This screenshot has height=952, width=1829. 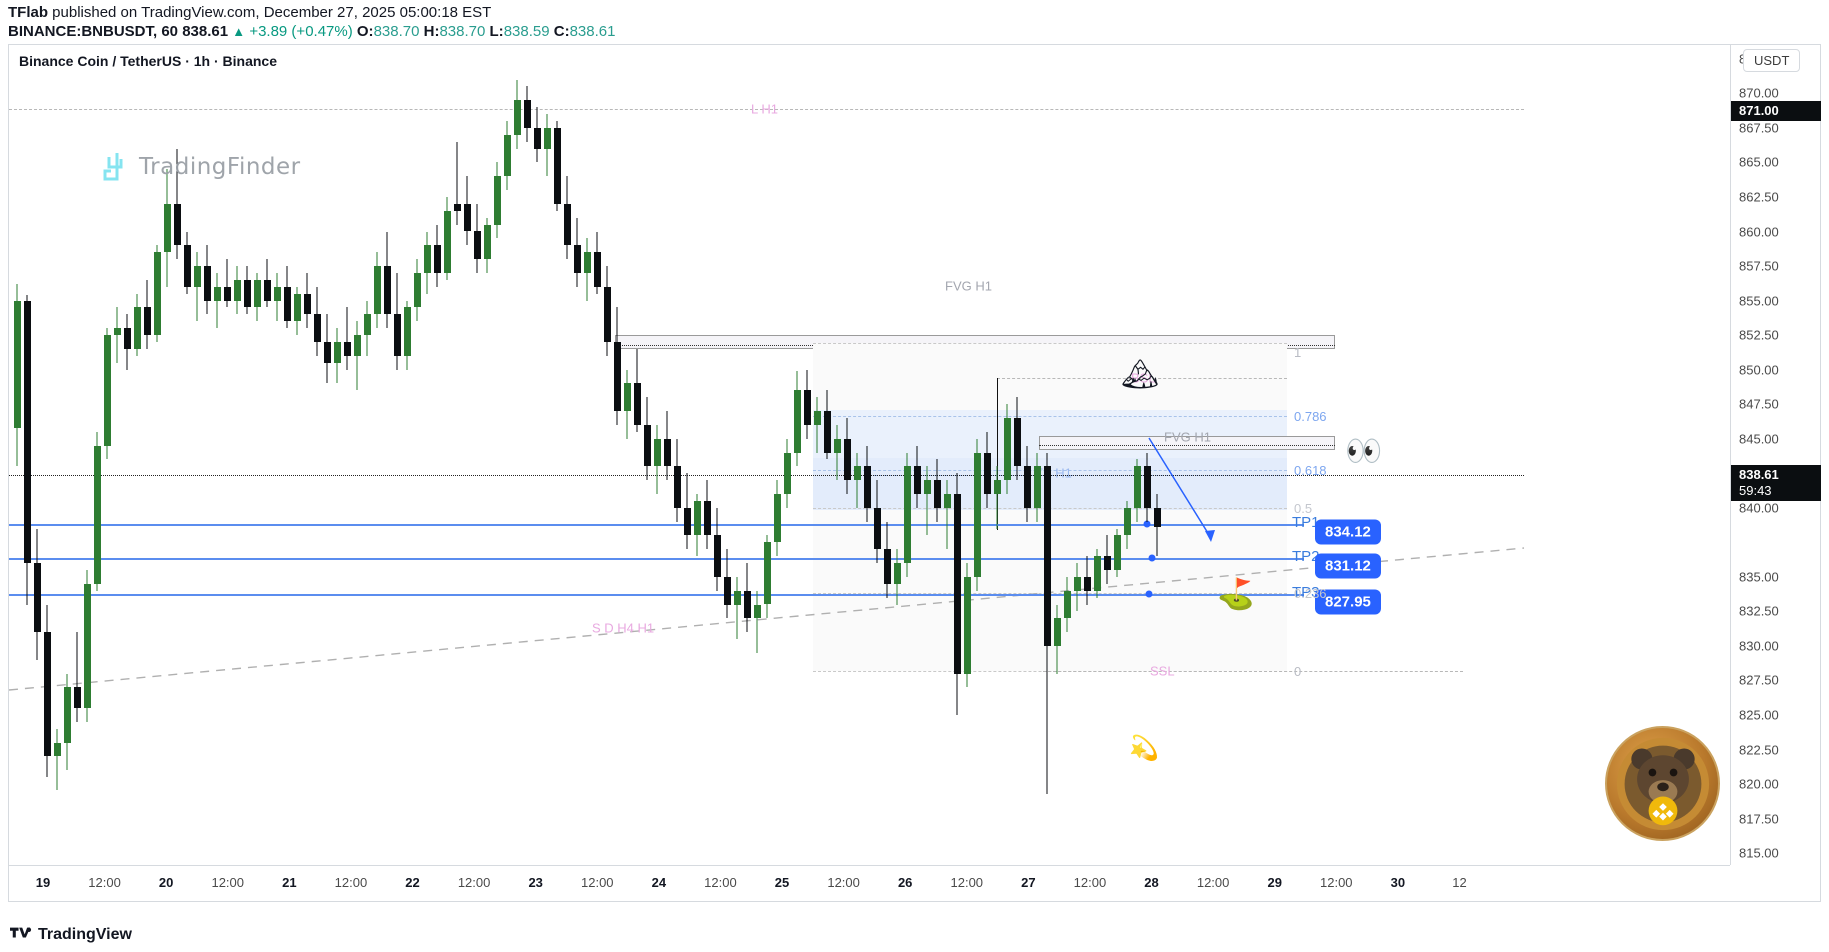 What do you see at coordinates (1759, 162) in the screenshot?
I see `price-tick: 865.00` at bounding box center [1759, 162].